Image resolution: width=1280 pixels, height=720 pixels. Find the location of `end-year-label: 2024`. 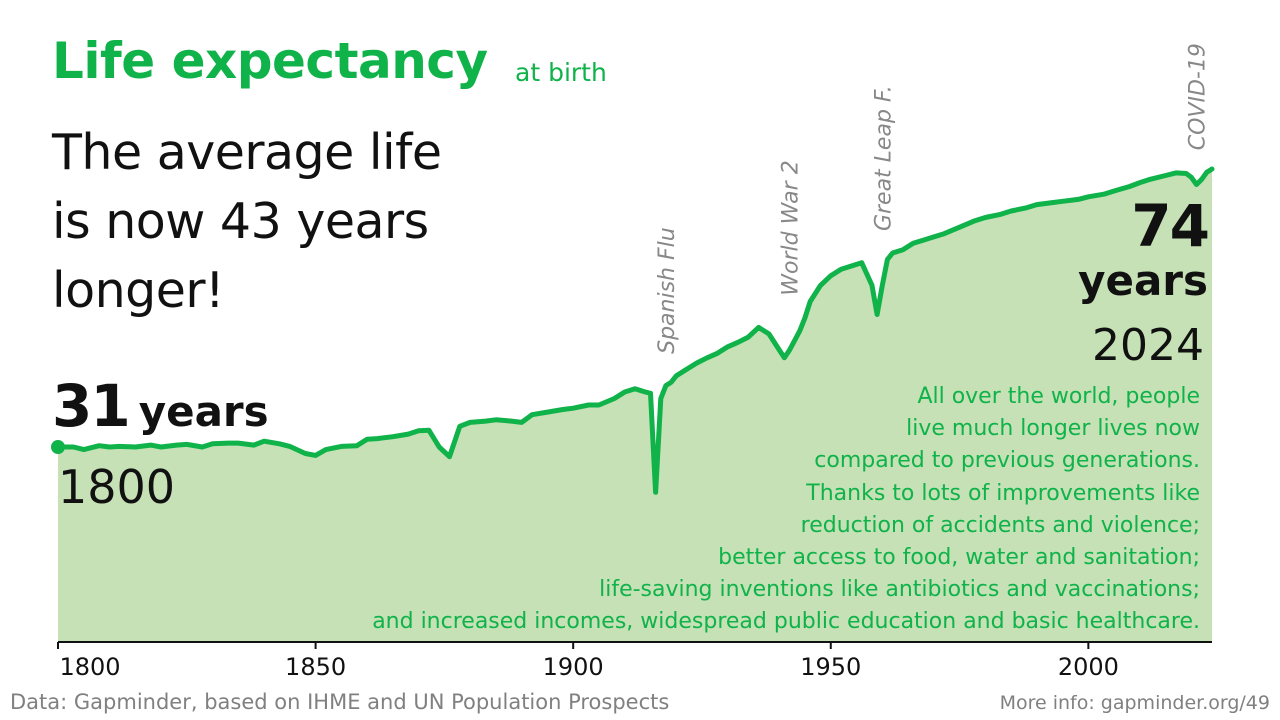

end-year-label: 2024 is located at coordinates (1148, 345).